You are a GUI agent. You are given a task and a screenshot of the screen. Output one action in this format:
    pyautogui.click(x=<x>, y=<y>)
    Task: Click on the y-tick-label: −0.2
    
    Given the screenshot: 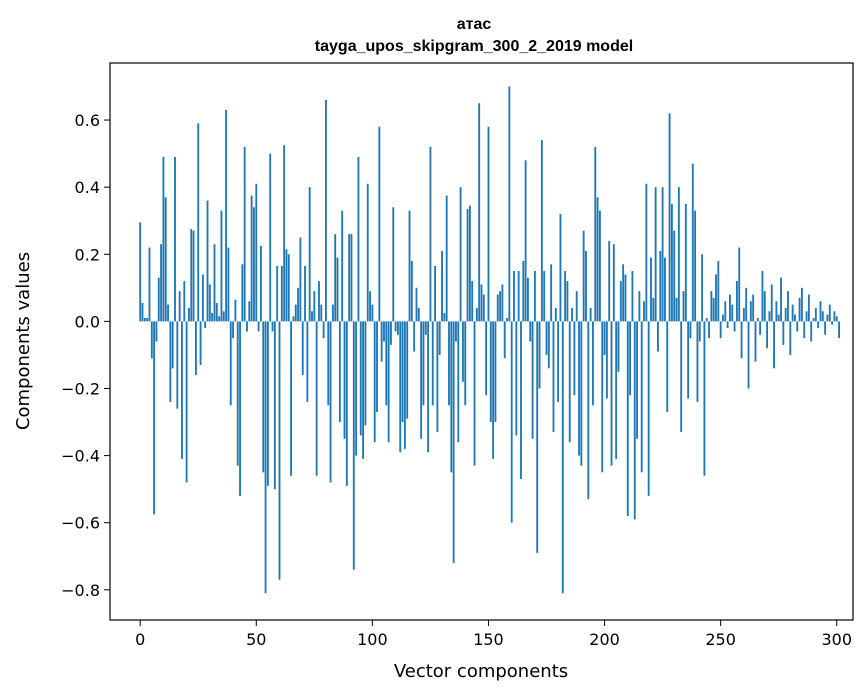 What is the action you would take?
    pyautogui.click(x=80, y=388)
    